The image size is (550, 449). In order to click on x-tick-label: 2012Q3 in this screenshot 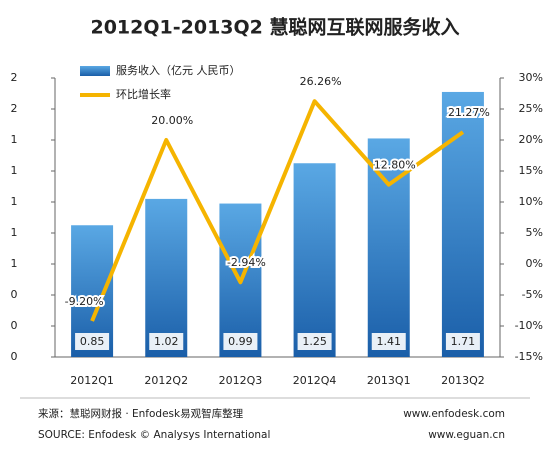, I will do `click(241, 380)`.